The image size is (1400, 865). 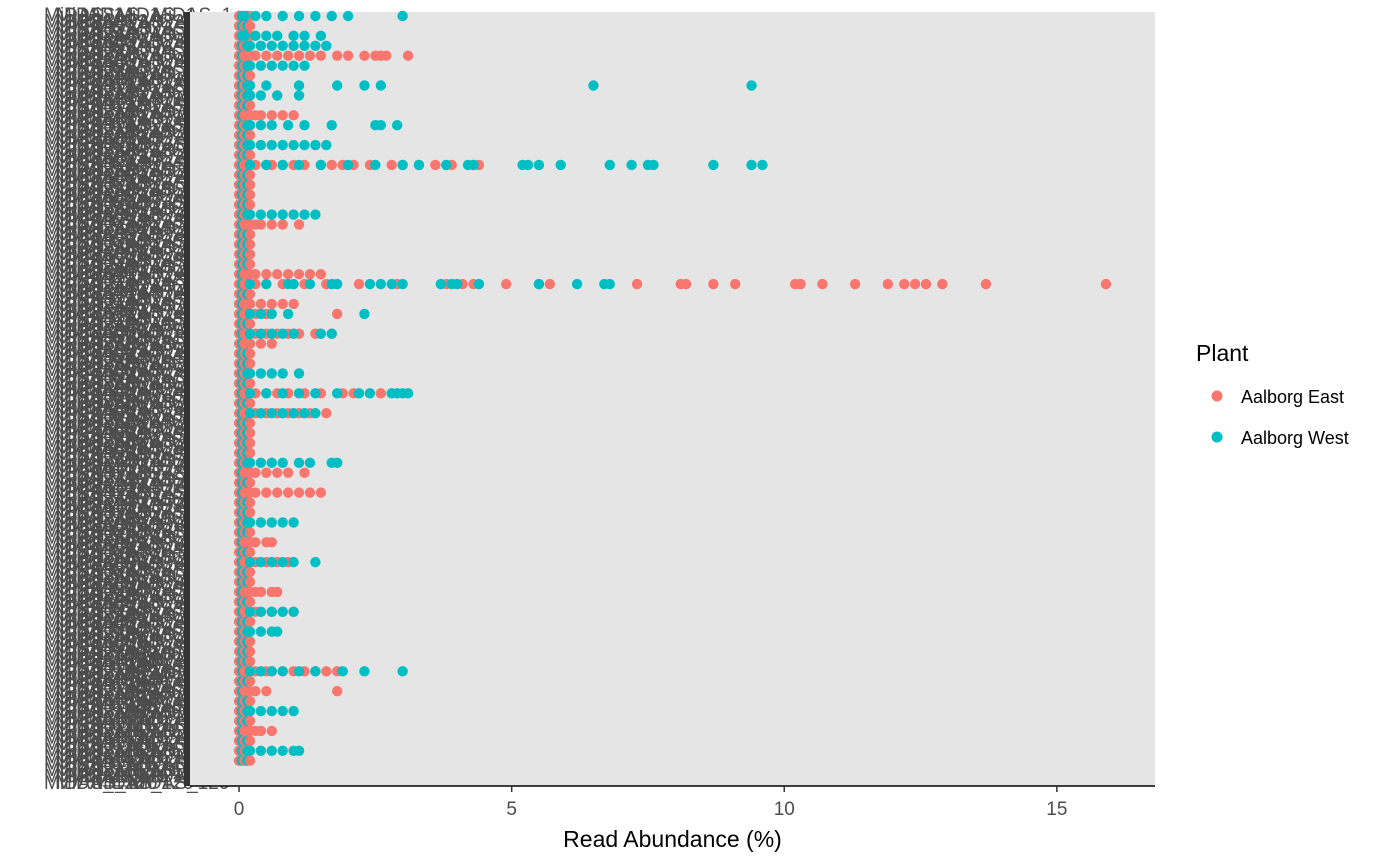 What do you see at coordinates (119, 680) in the screenshot?
I see `y-tick-label: MiDAS_104` at bounding box center [119, 680].